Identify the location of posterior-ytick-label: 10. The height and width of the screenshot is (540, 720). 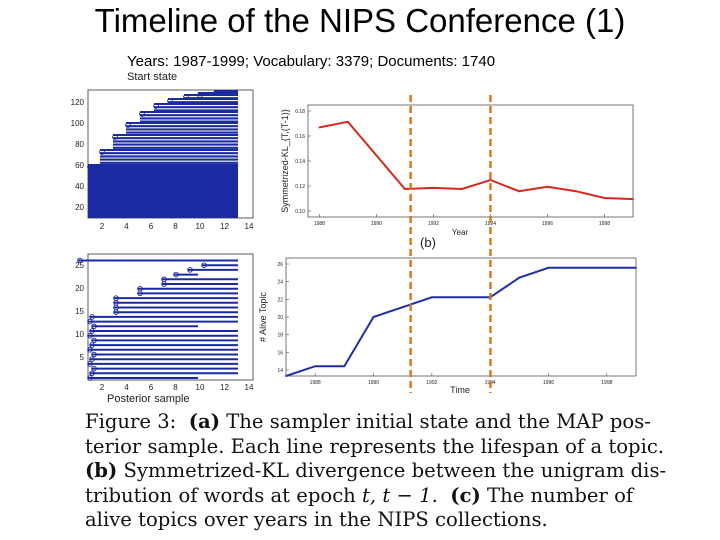
(79, 334).